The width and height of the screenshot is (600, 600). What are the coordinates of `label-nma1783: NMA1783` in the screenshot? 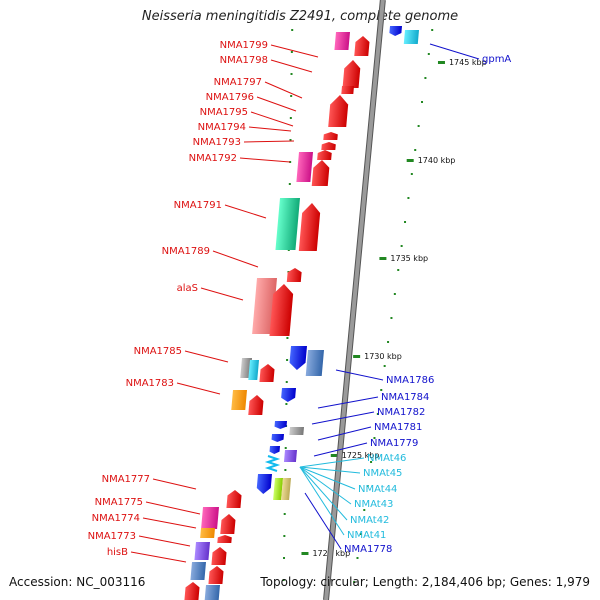 It's located at (150, 383).